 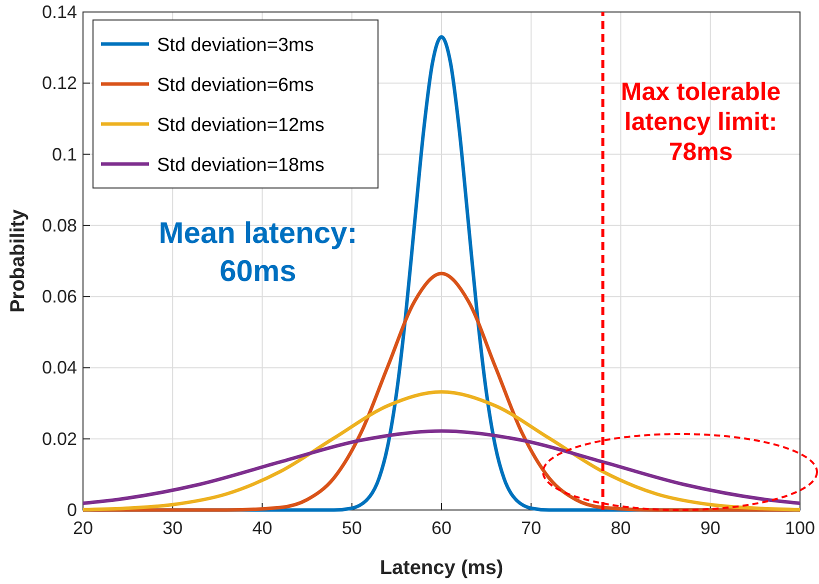 What do you see at coordinates (71, 510) in the screenshot?
I see `y-tick-label: 0` at bounding box center [71, 510].